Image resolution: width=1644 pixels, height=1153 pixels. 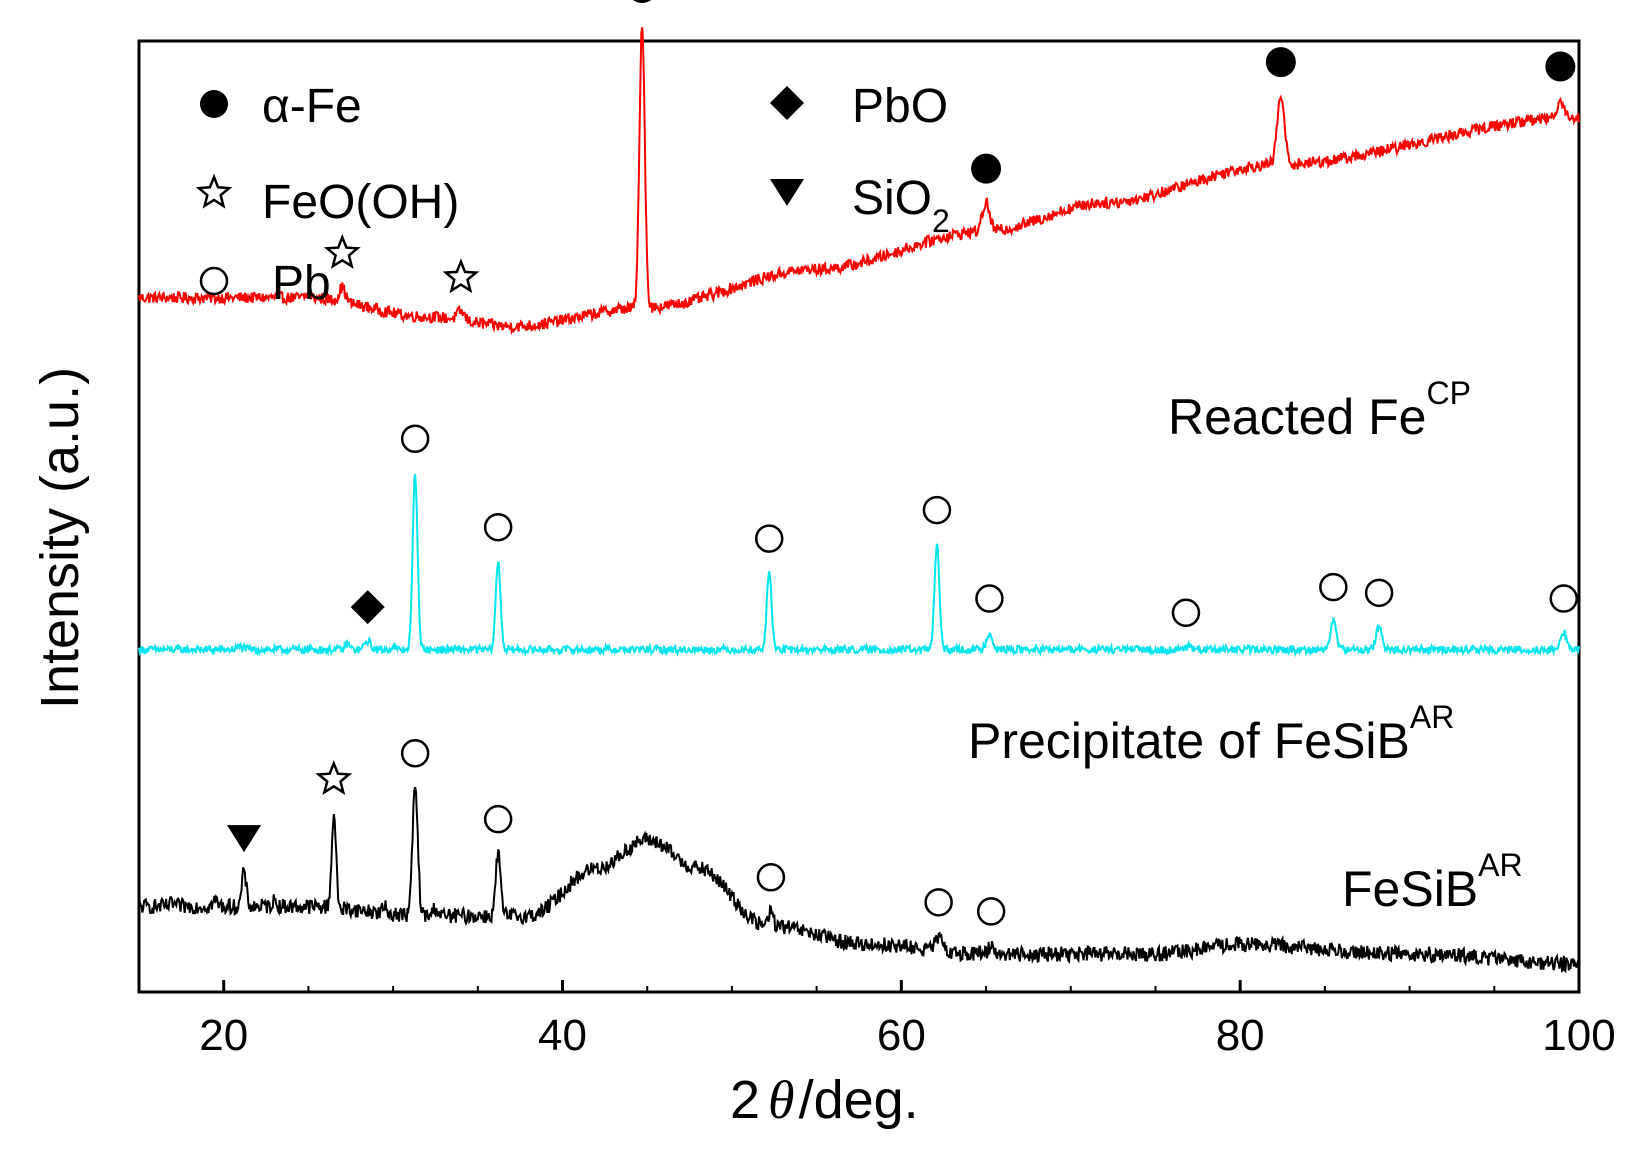 I want to click on peak-marker-filled-diamond, so click(x=367, y=607).